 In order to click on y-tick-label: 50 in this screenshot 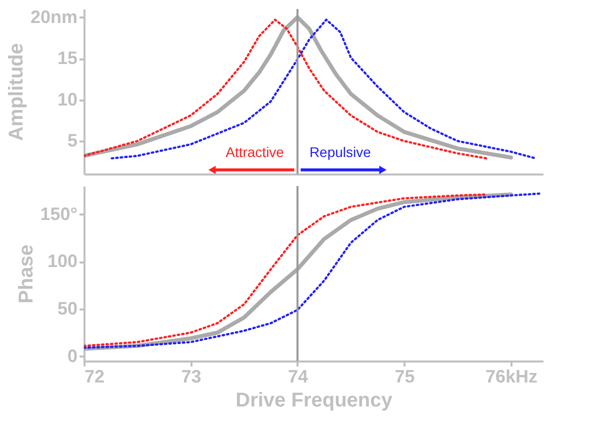, I will do `click(67, 308)`.